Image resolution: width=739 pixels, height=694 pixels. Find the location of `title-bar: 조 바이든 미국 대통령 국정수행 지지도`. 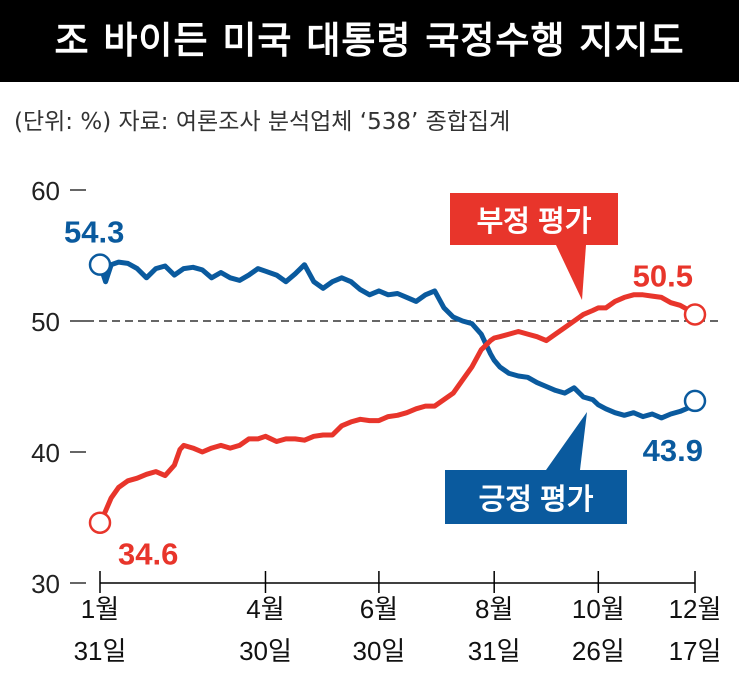

title-bar: 조 바이든 미국 대통령 국정수행 지지도 is located at coordinates (369, 41).